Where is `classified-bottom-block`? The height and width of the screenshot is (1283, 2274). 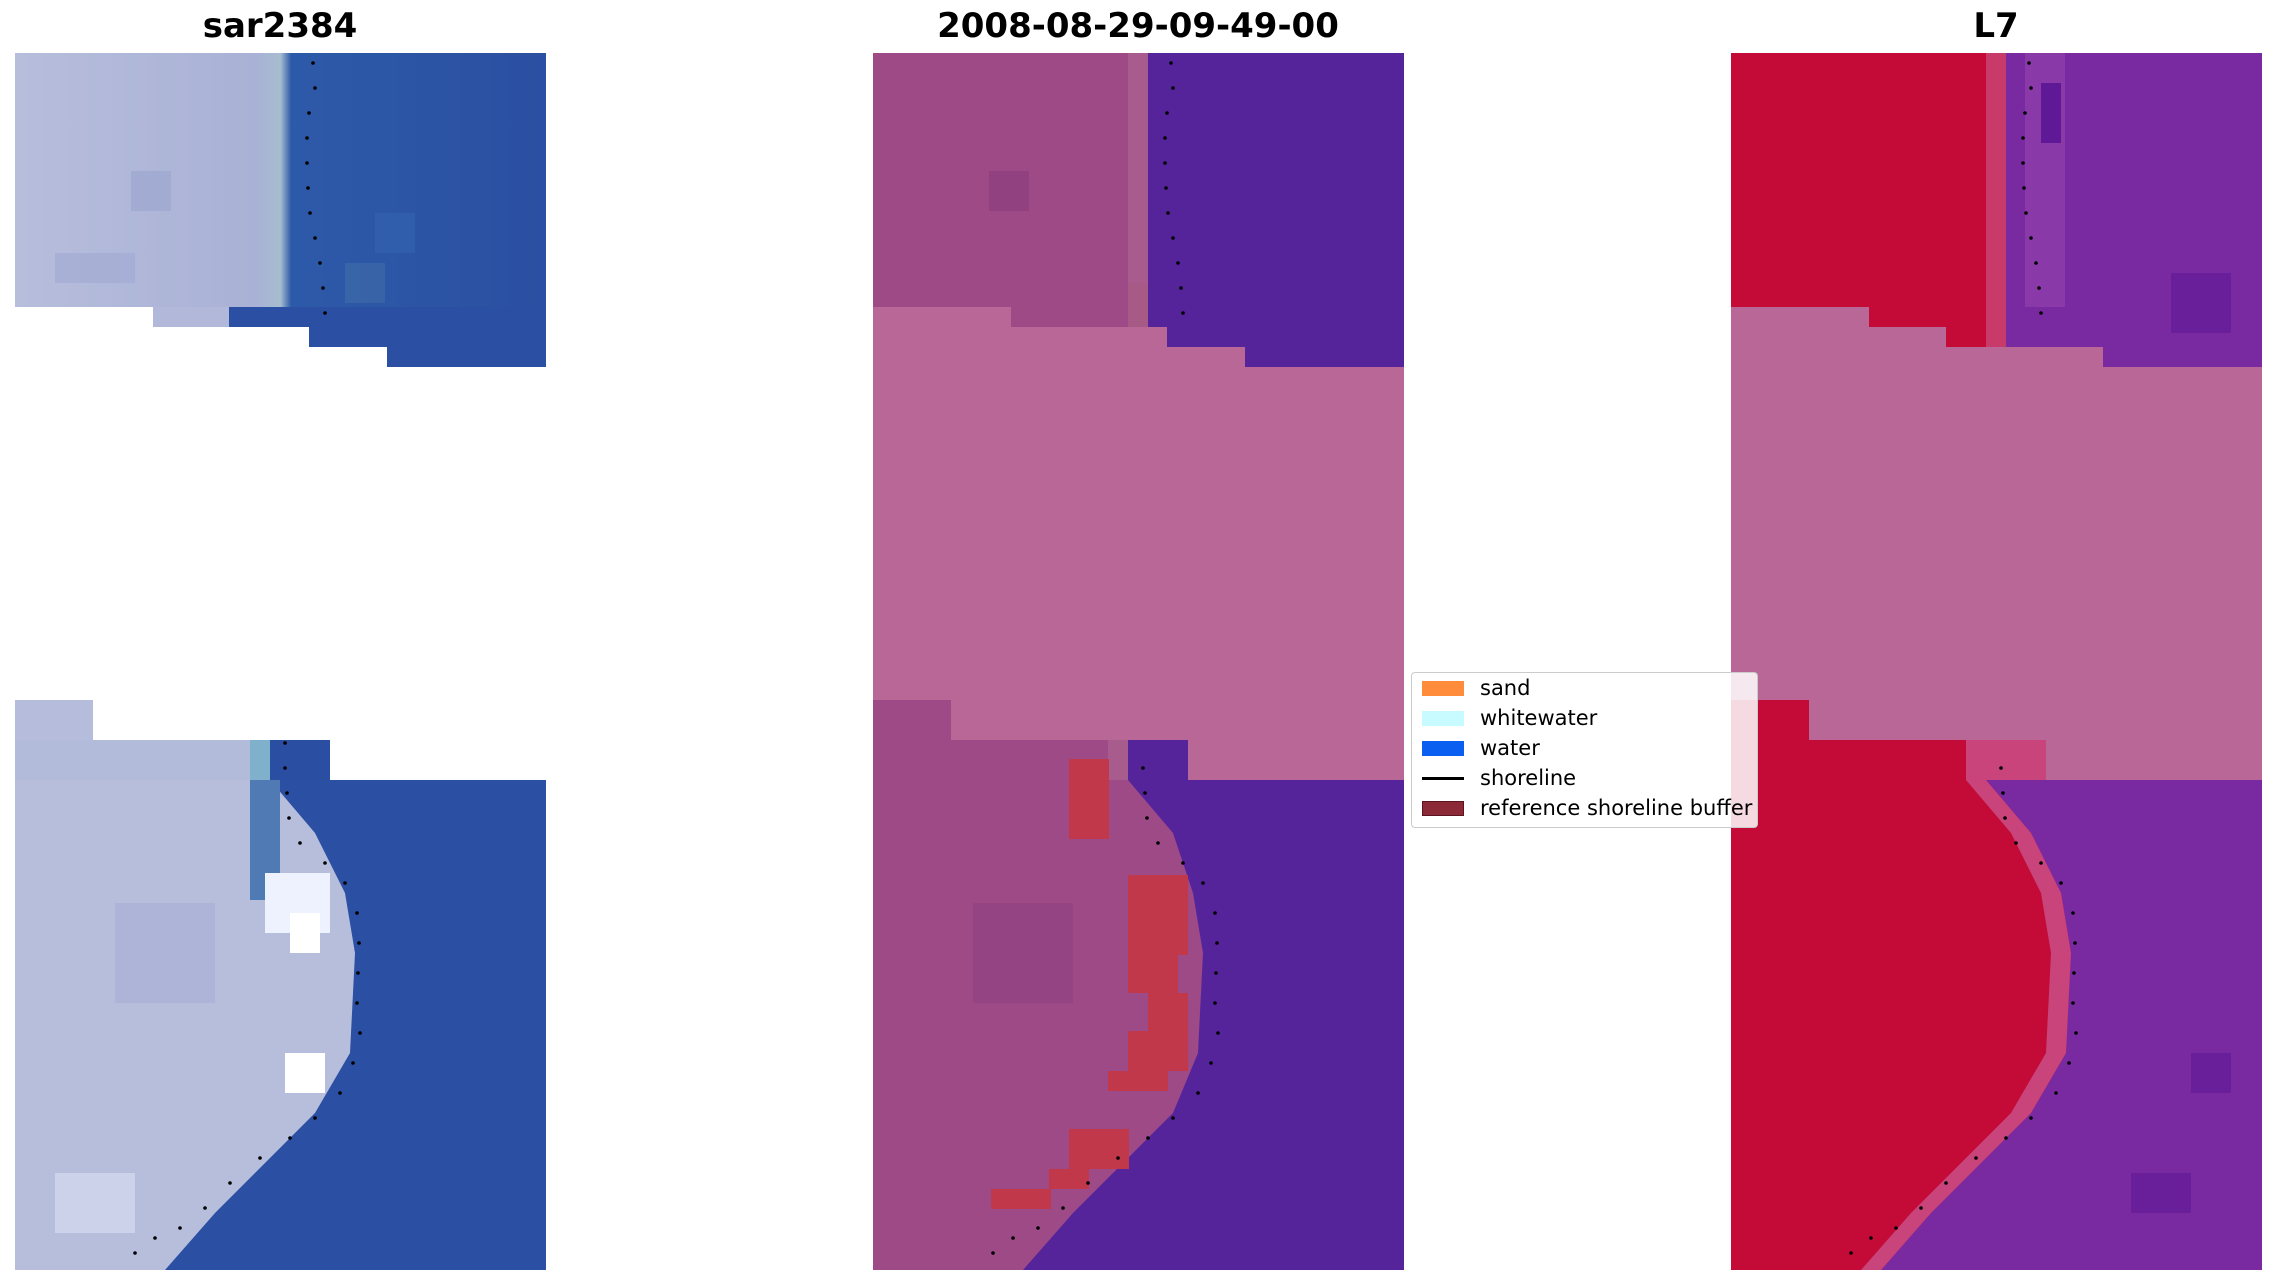
classified-bottom-block is located at coordinates (1138, 985).